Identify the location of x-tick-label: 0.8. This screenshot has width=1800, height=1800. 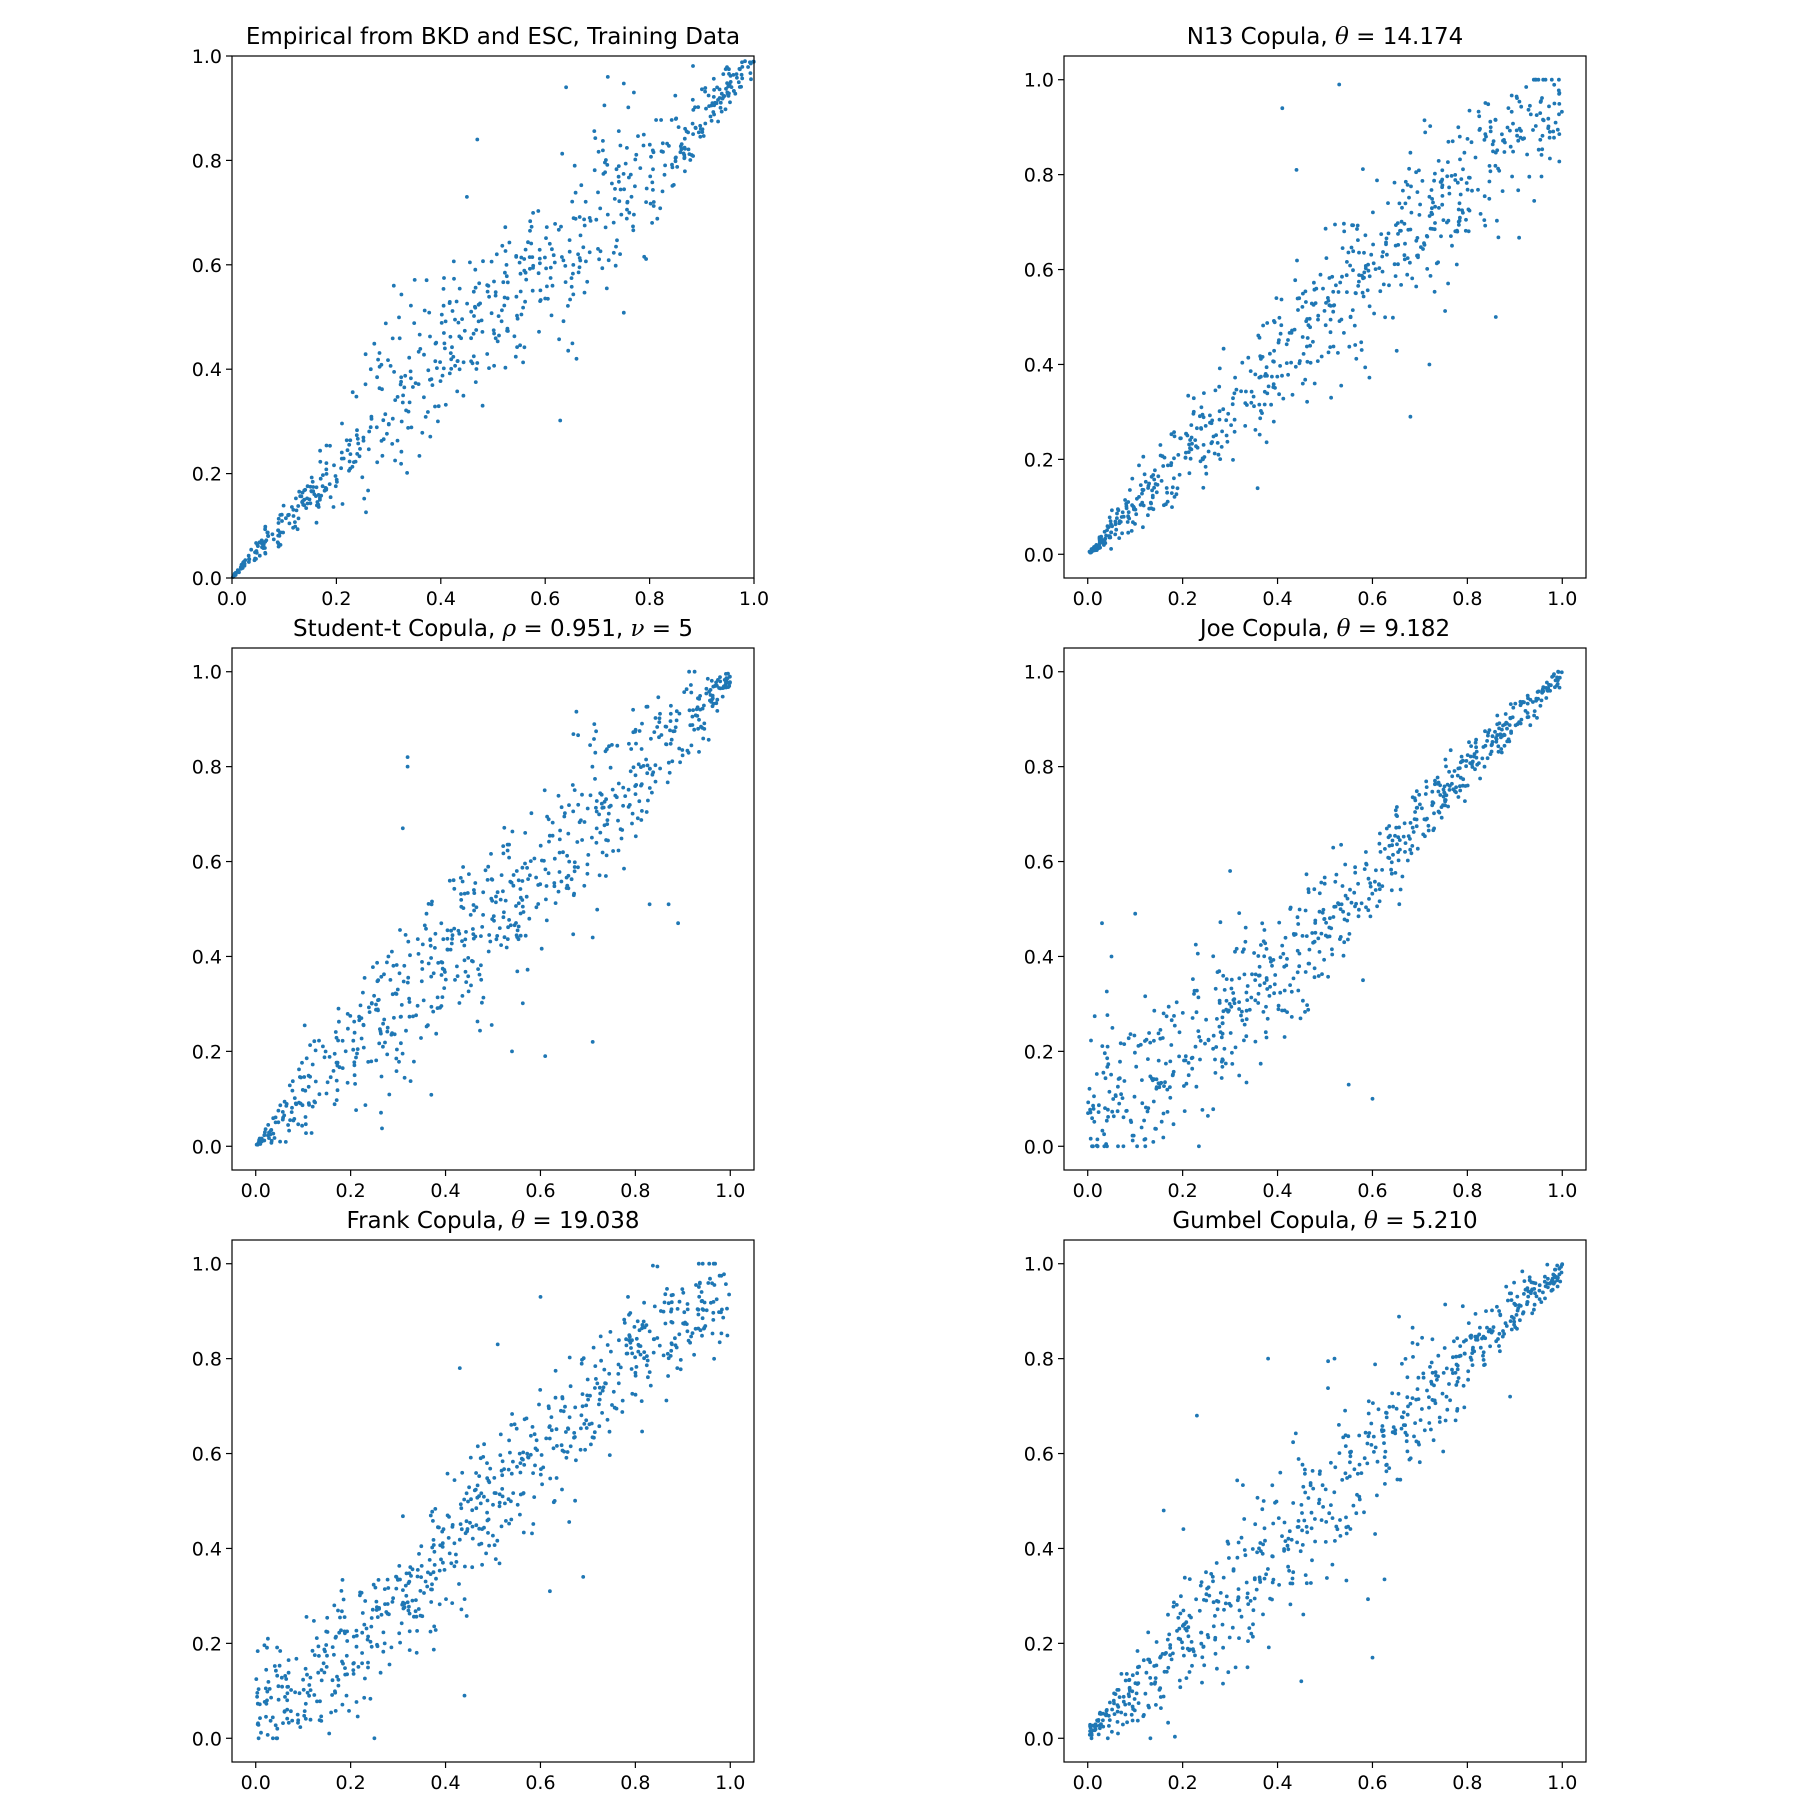
(1467, 1191).